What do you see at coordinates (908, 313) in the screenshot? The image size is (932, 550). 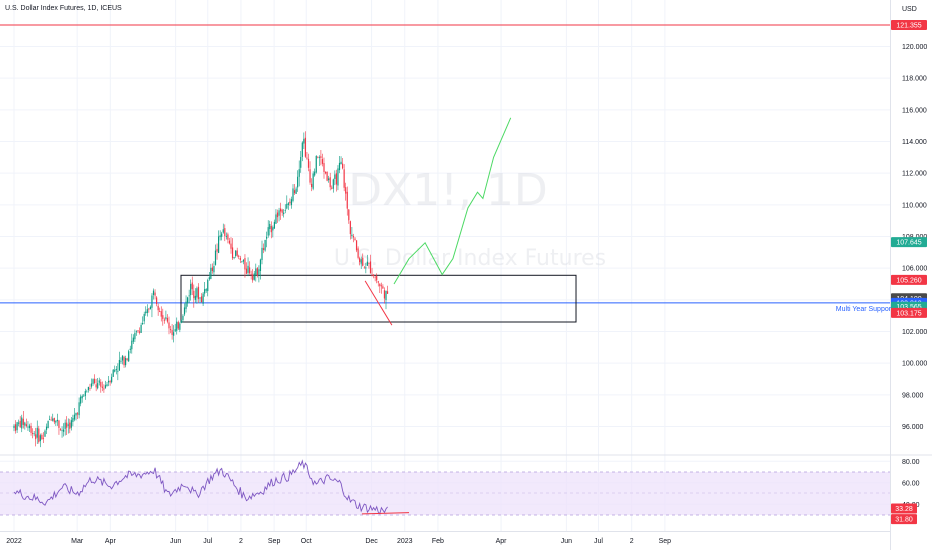 I see `price-badge-value: 103.175` at bounding box center [908, 313].